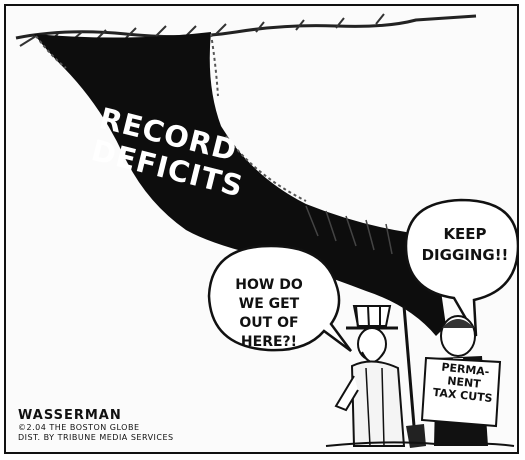  Describe the element at coordinates (70, 415) in the screenshot. I see `artist-name: WASSERMAN` at that location.